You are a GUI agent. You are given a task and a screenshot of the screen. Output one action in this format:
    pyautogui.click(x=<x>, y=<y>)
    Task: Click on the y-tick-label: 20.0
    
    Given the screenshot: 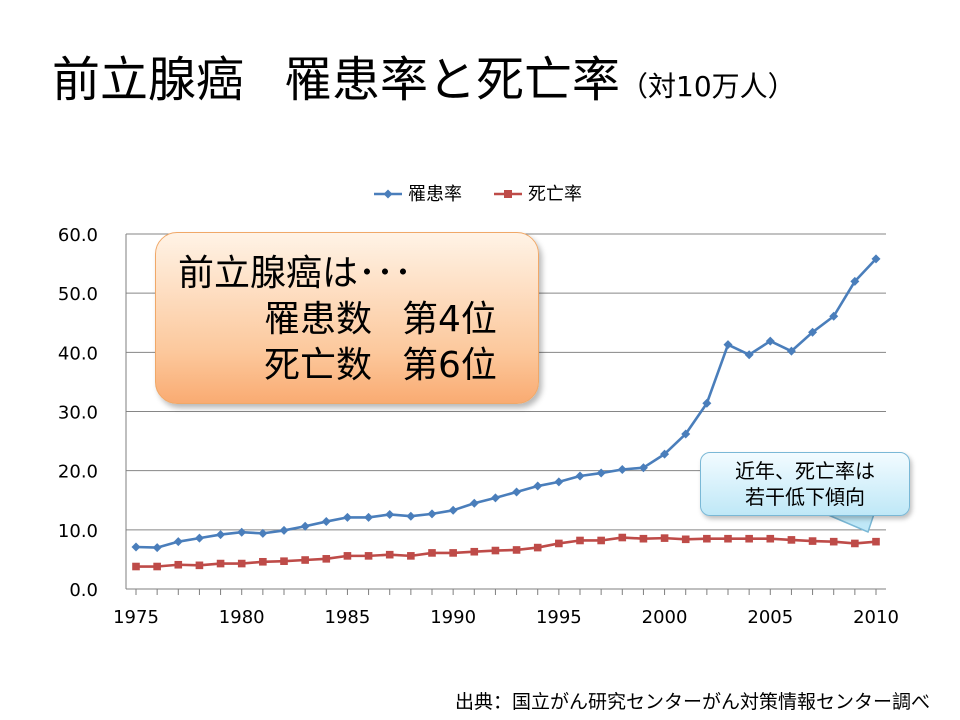 What is the action you would take?
    pyautogui.click(x=78, y=472)
    